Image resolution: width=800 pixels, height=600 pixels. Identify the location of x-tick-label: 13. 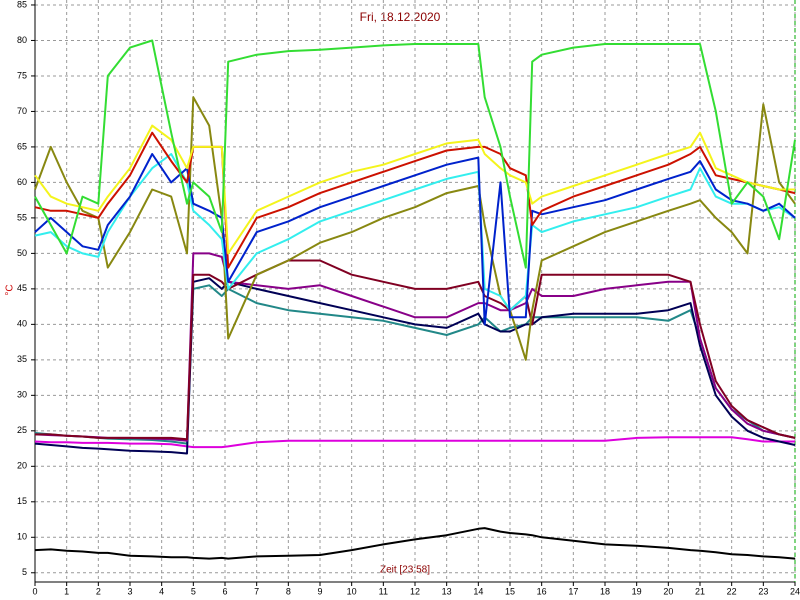
(447, 591).